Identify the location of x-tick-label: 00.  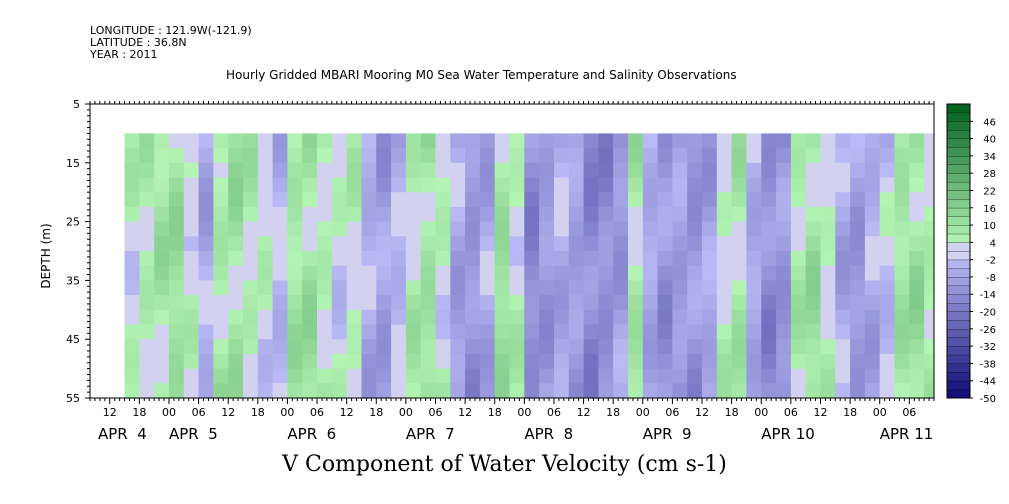
(524, 412).